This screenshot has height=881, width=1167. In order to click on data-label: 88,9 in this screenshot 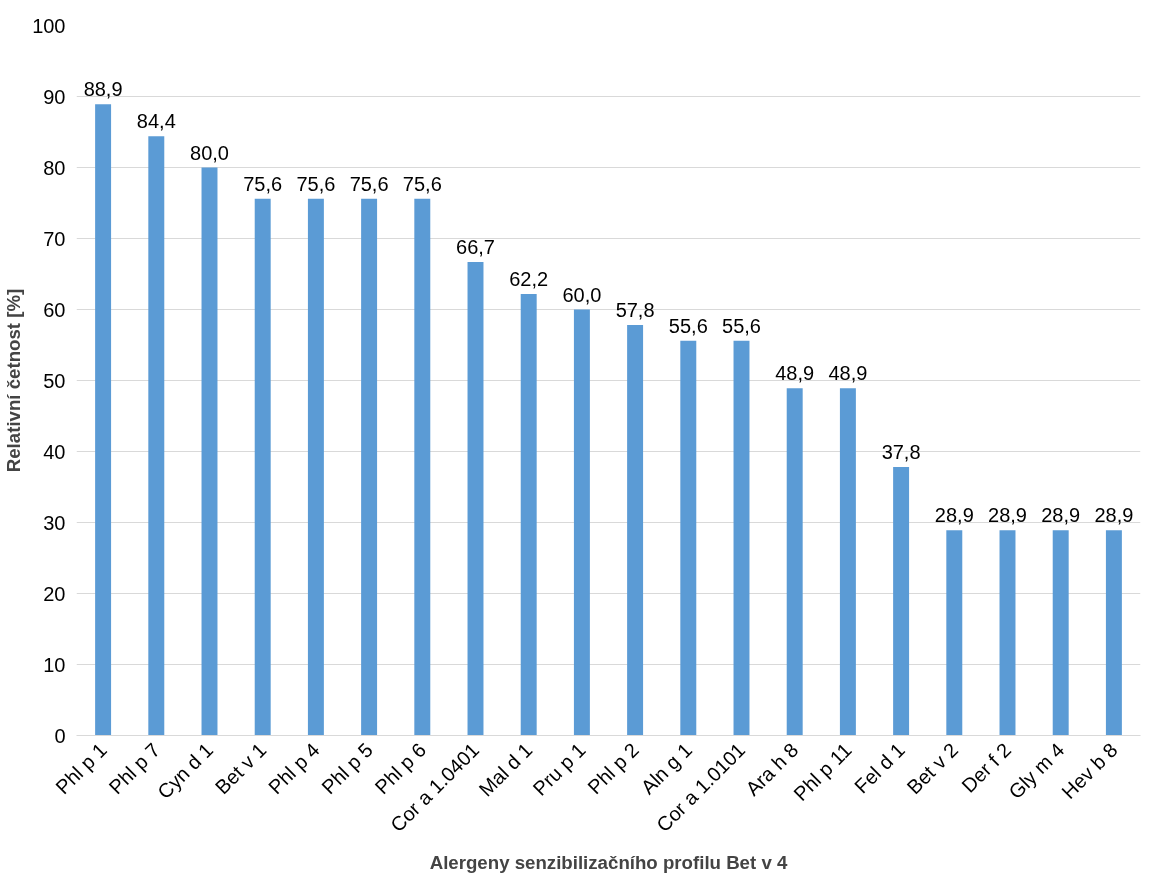, I will do `click(103, 89)`.